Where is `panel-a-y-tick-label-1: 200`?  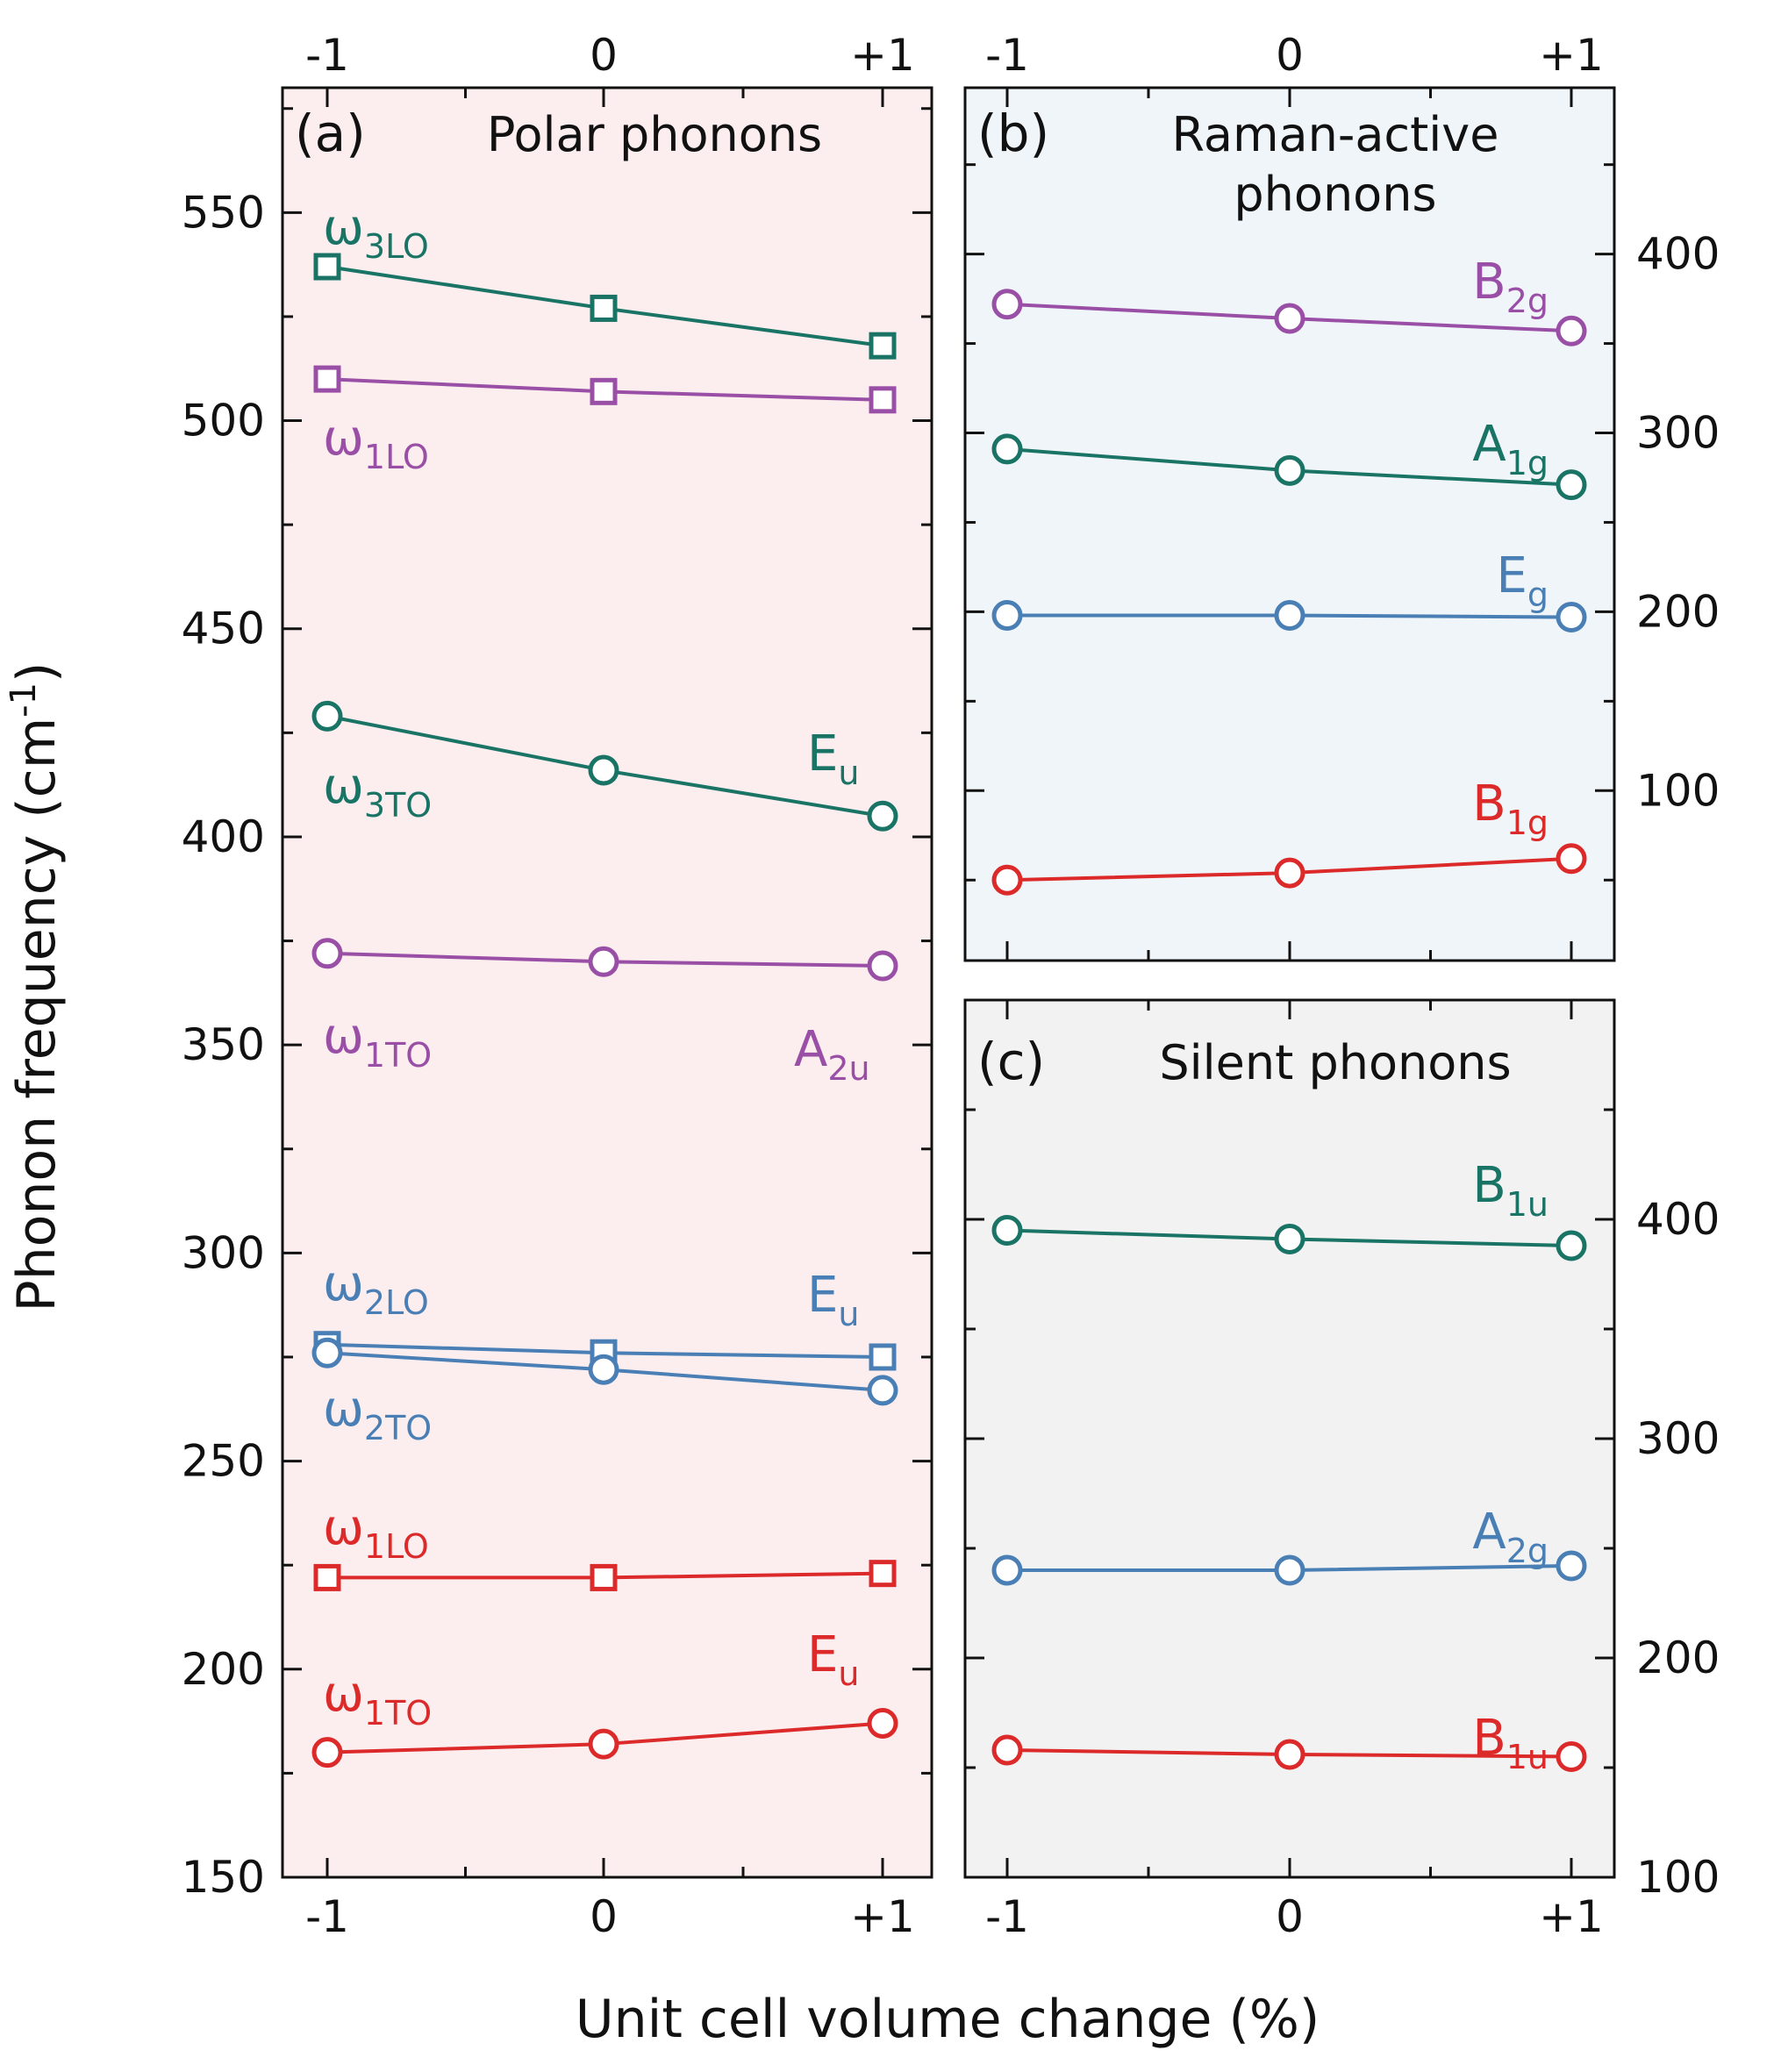 panel-a-y-tick-label-1: 200 is located at coordinates (223, 1670).